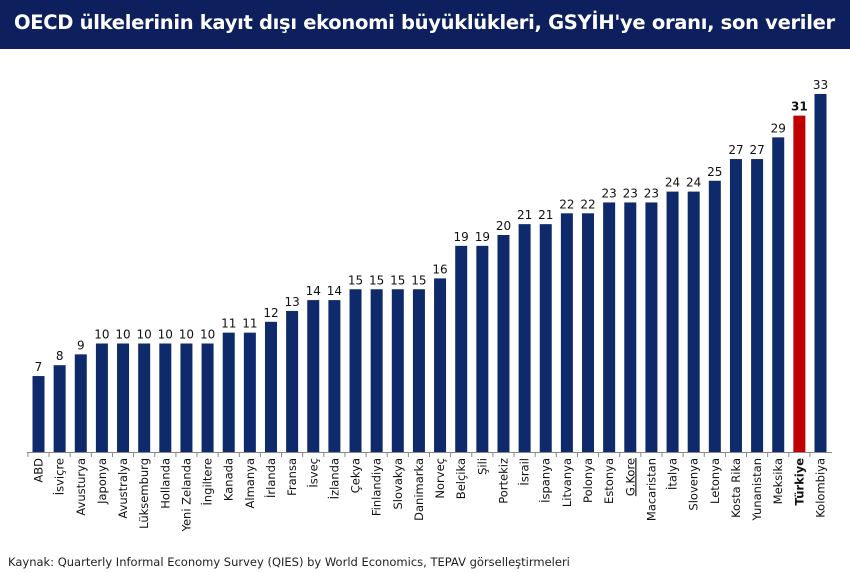 Image resolution: width=850 pixels, height=573 pixels. I want to click on category-label: Polonya, so click(588, 480).